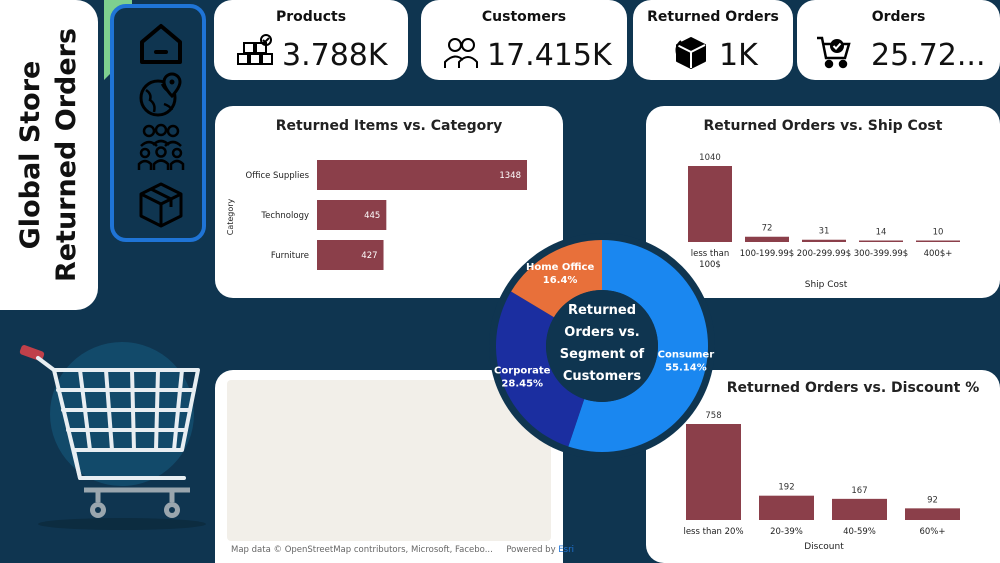  I want to click on cart-check-icon, so click(834, 52).